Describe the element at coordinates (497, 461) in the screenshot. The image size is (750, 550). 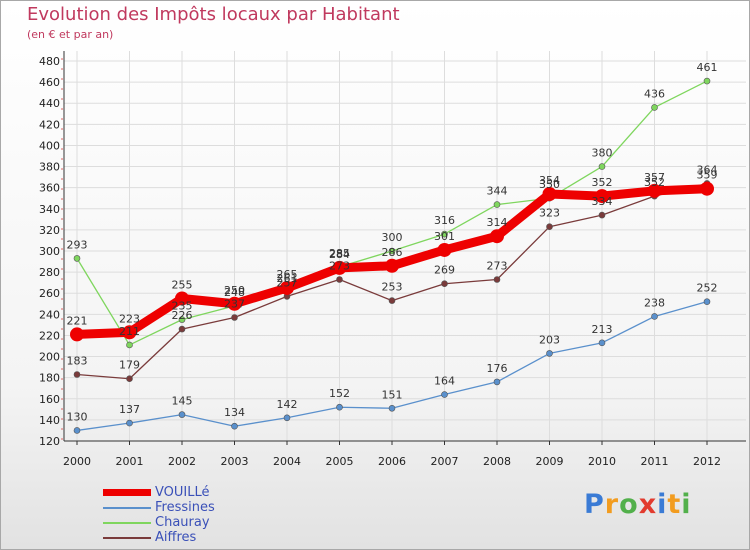
I see `x-tick-label: 2008` at that location.